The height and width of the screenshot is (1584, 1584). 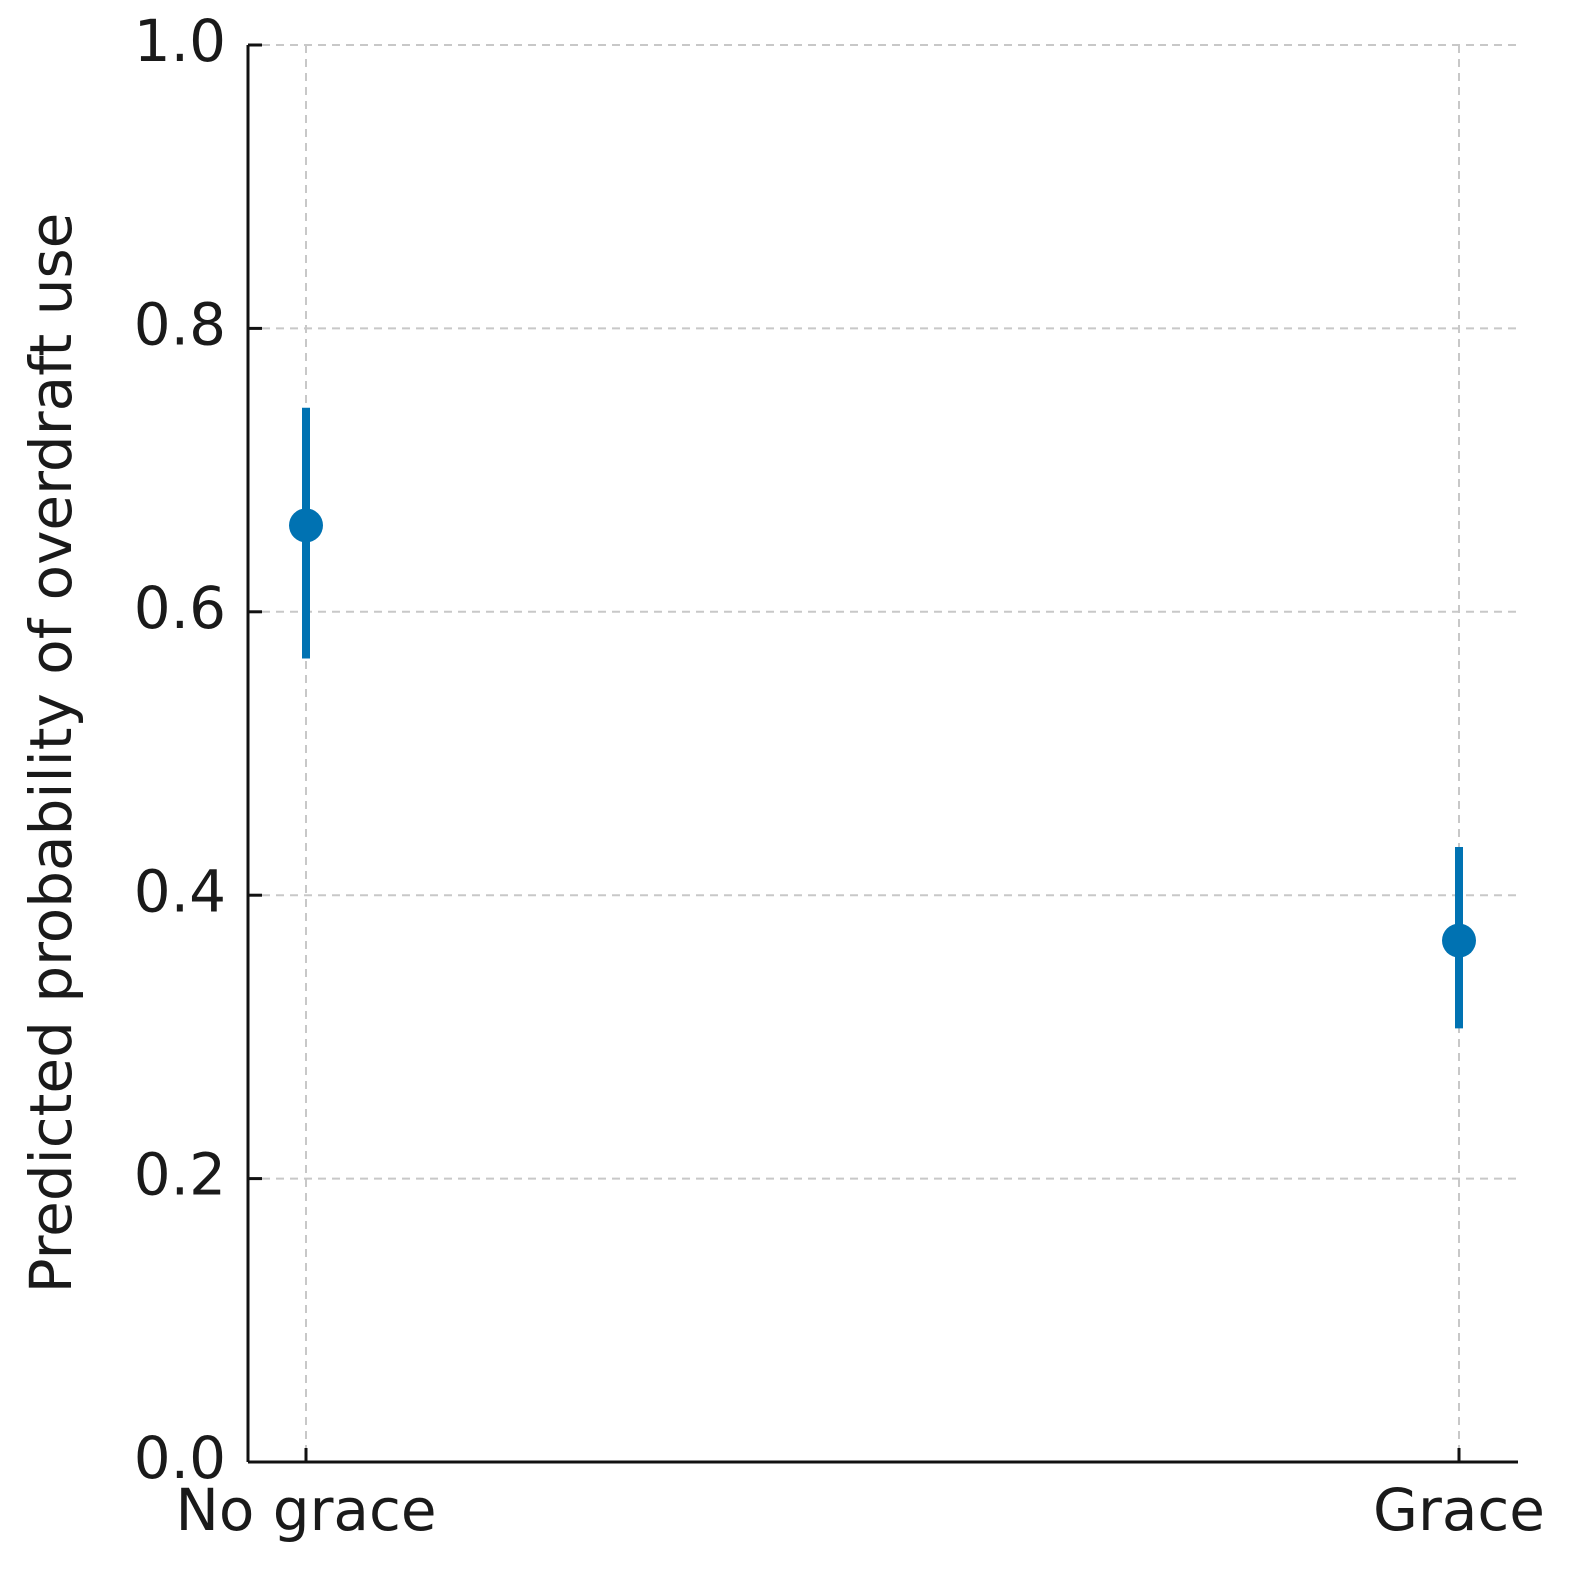 What do you see at coordinates (305, 1510) in the screenshot?
I see `x-tick-label: No grace` at bounding box center [305, 1510].